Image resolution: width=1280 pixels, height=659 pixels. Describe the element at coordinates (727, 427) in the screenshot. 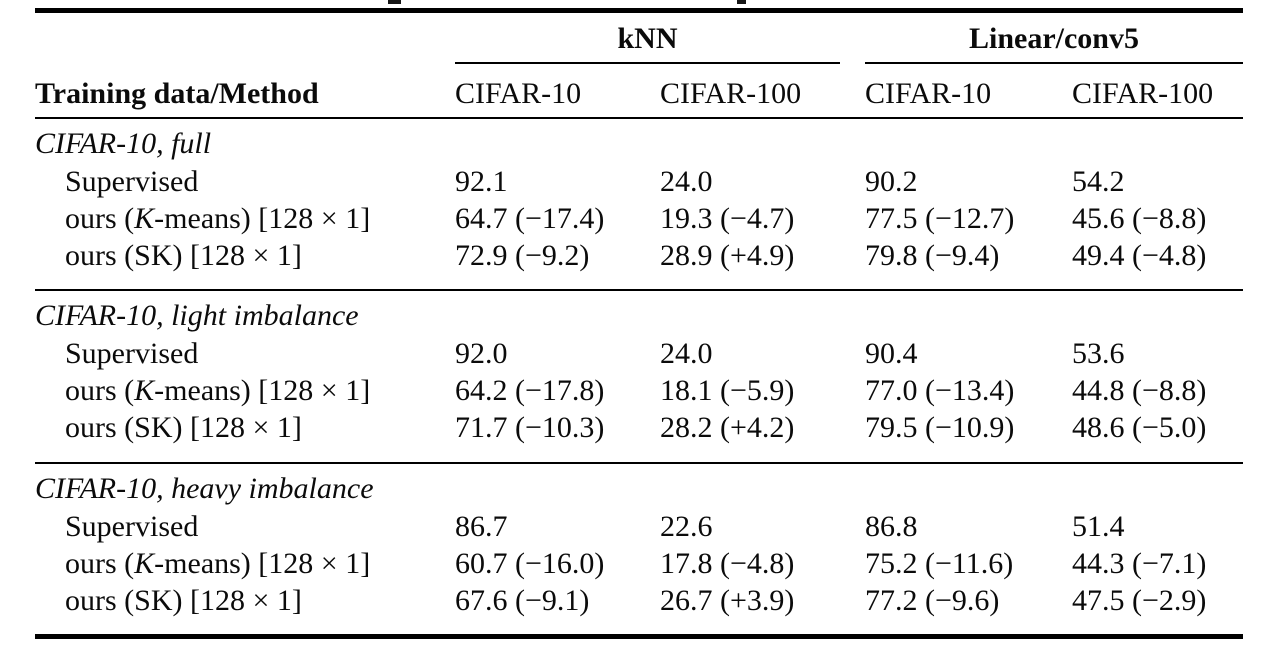

I see `value-cell: 28.2 (+4.2)` at that location.